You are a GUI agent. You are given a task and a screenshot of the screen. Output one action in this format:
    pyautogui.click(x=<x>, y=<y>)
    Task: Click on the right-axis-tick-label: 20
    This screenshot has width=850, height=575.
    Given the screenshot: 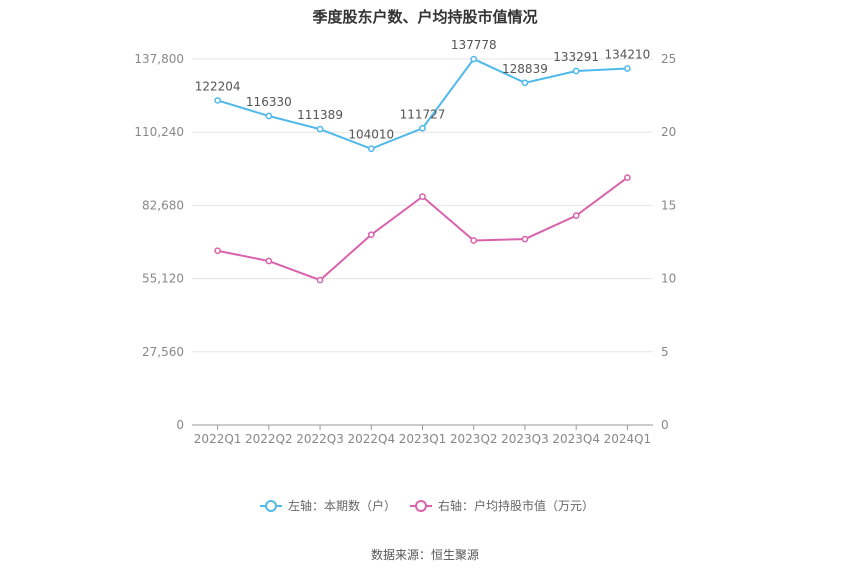 What is the action you would take?
    pyautogui.click(x=668, y=132)
    